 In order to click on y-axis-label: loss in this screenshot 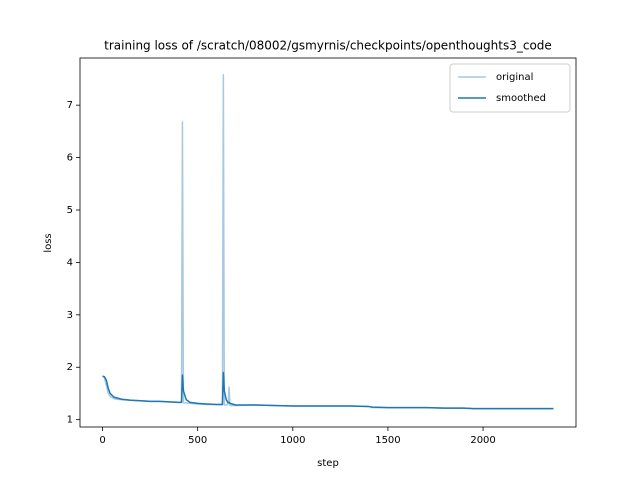, I will do `click(48, 242)`.